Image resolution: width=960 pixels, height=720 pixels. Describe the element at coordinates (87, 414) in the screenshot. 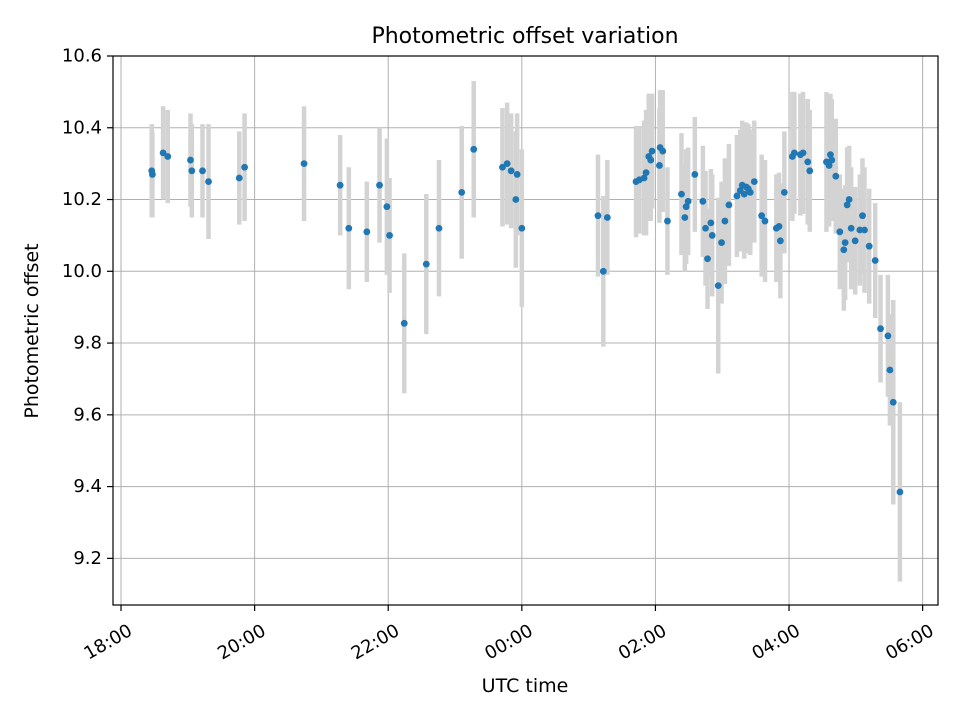

I see `y-tick-label: 9.6` at that location.